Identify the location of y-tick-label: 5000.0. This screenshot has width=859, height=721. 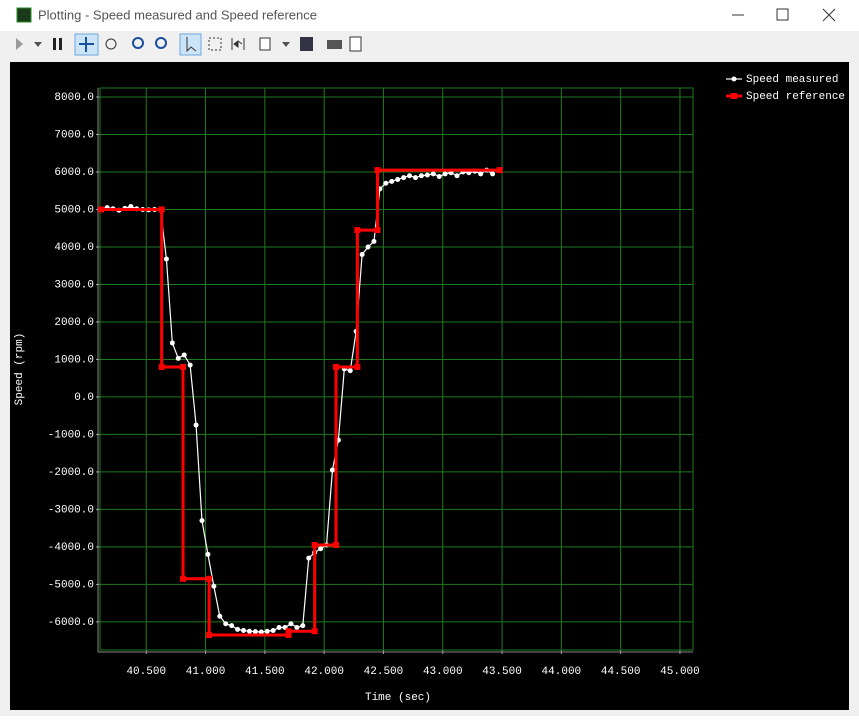
(74, 210).